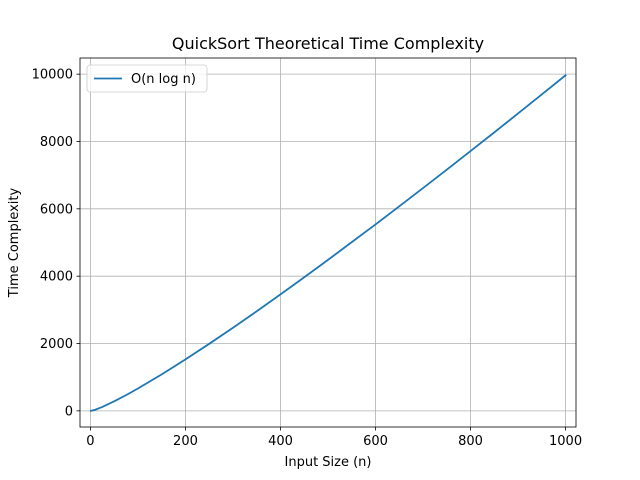 The height and width of the screenshot is (480, 640). What do you see at coordinates (470, 441) in the screenshot?
I see `x-tick-label: 800` at bounding box center [470, 441].